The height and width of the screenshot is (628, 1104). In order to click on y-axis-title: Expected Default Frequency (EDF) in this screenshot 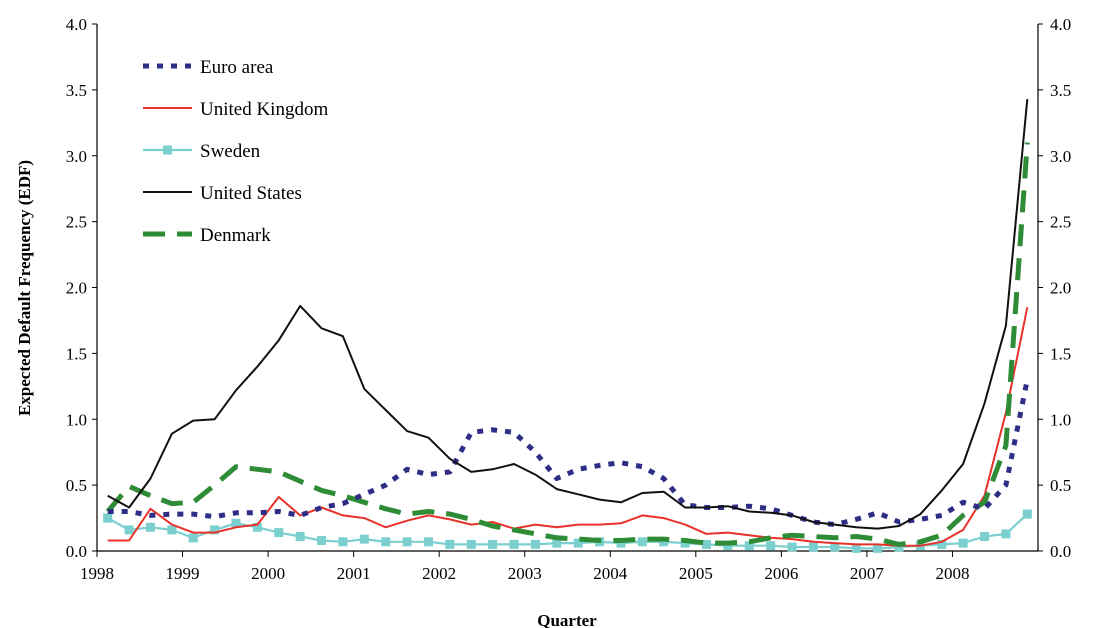, I will do `click(24, 288)`.